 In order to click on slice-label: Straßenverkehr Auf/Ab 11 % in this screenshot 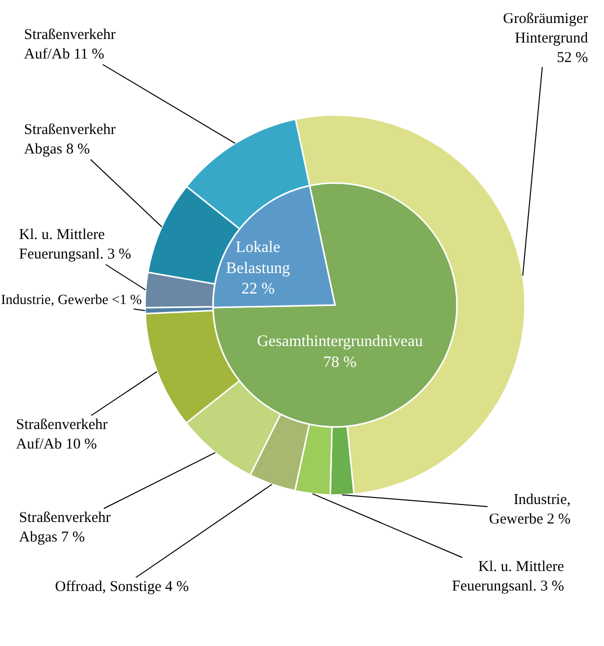, I will do `click(70, 44)`.